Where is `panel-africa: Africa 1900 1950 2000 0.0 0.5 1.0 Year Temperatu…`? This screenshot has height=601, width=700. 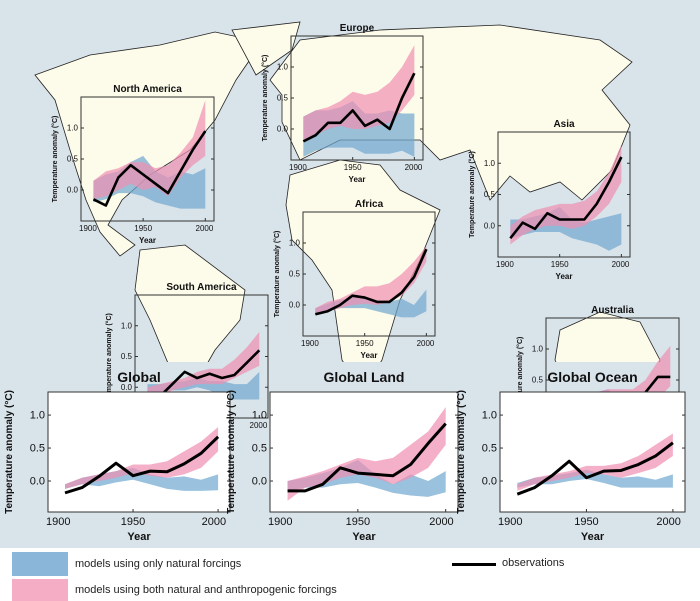 panel-africa: Africa 1900 1950 2000 0.0 0.5 1.0 Year Temperatu… is located at coordinates (354, 279).